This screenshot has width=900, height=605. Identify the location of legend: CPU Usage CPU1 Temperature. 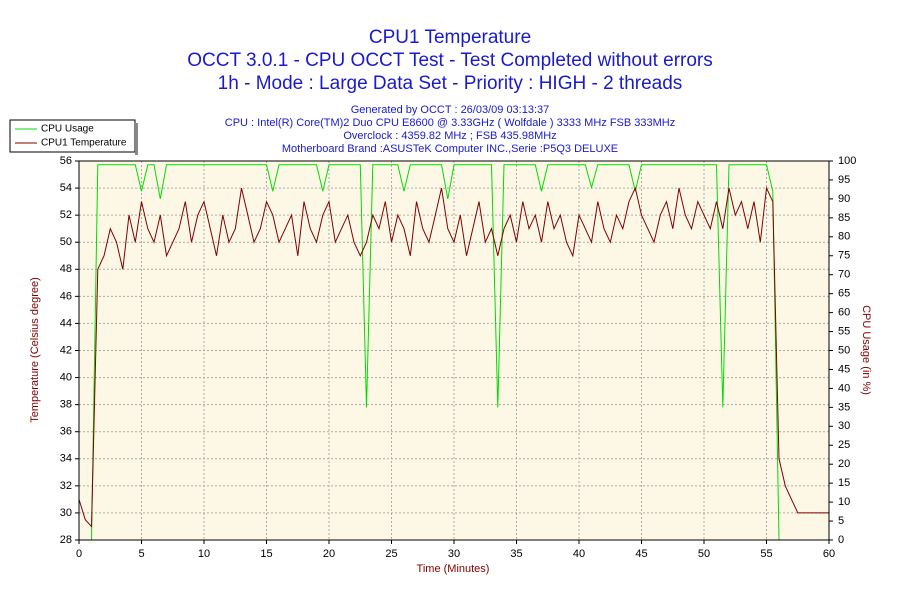
(73, 137).